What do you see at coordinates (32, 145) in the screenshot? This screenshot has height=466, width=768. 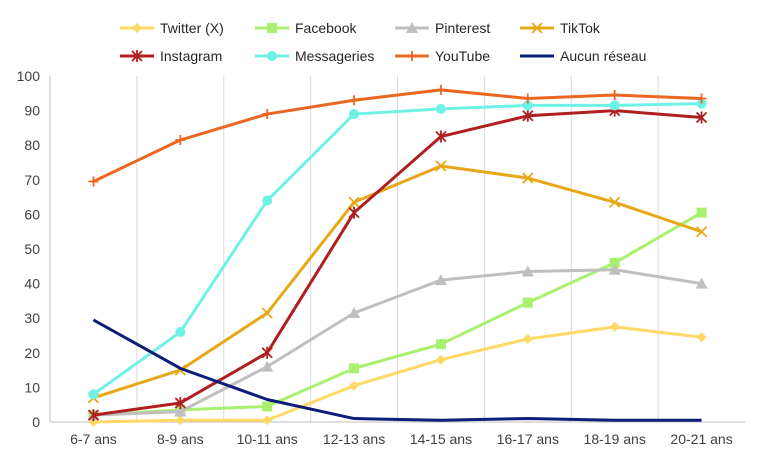 I see `y-tick-label: 80` at bounding box center [32, 145].